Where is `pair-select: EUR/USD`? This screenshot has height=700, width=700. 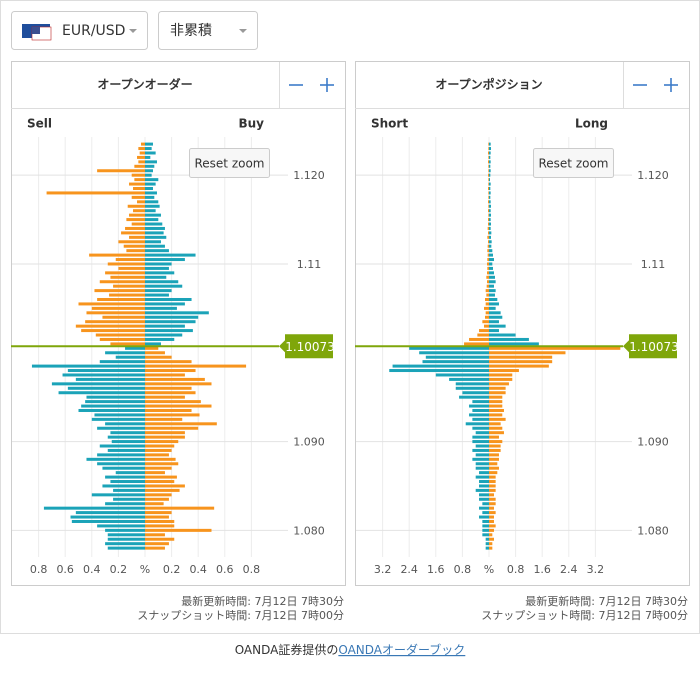
pair-select: EUR/USD is located at coordinates (79, 30).